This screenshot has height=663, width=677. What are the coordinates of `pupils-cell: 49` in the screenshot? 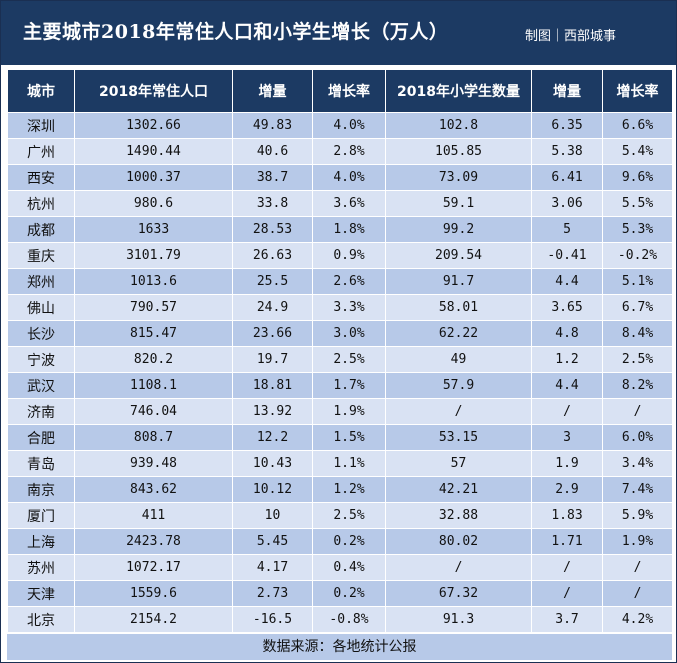 It's located at (458, 359).